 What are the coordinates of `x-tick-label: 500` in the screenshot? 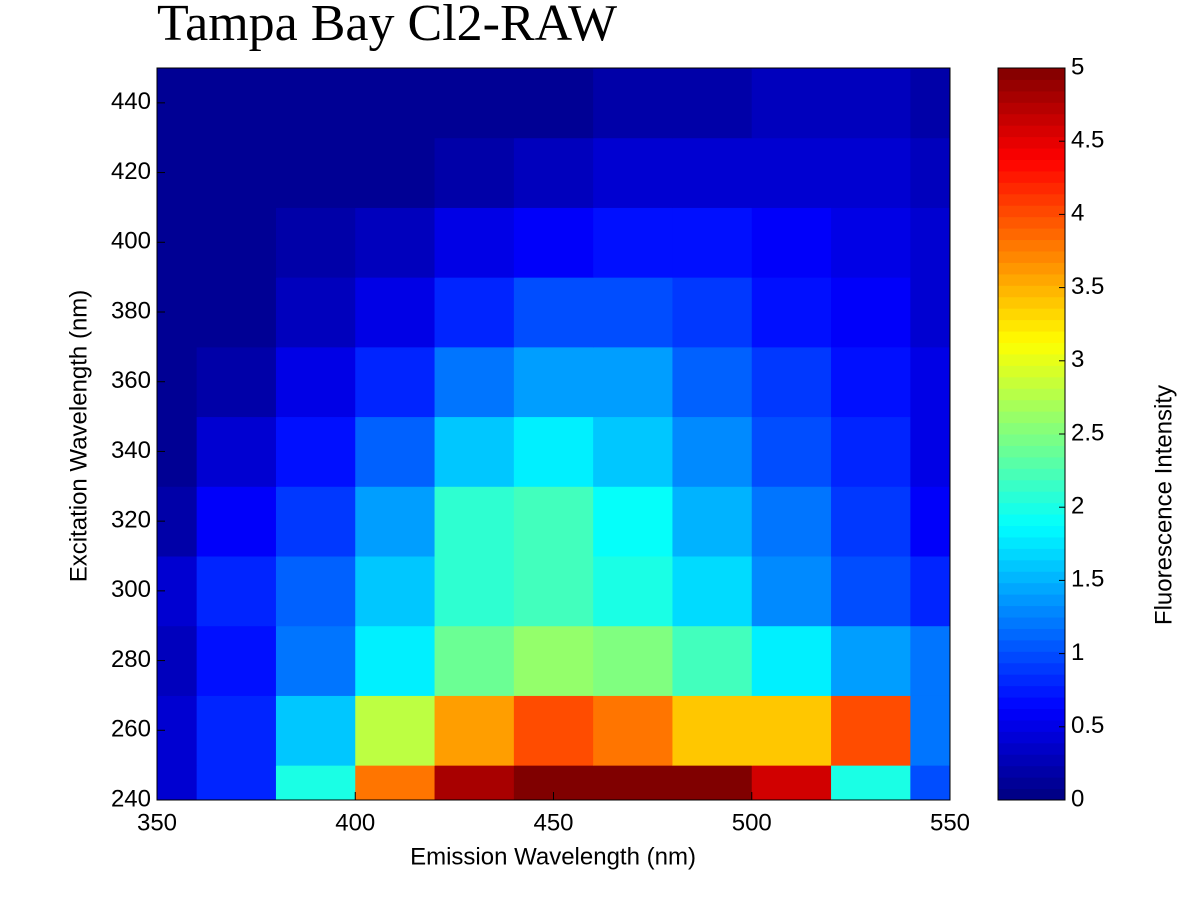 It's located at (752, 822).